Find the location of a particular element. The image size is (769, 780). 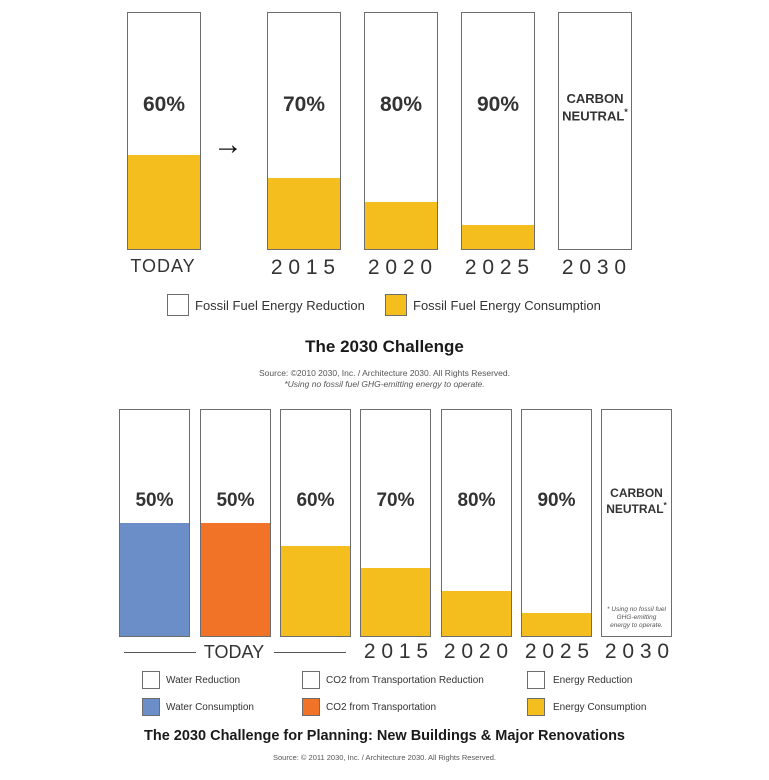

bottom-bar-label-3: 60% is located at coordinates (315, 500).